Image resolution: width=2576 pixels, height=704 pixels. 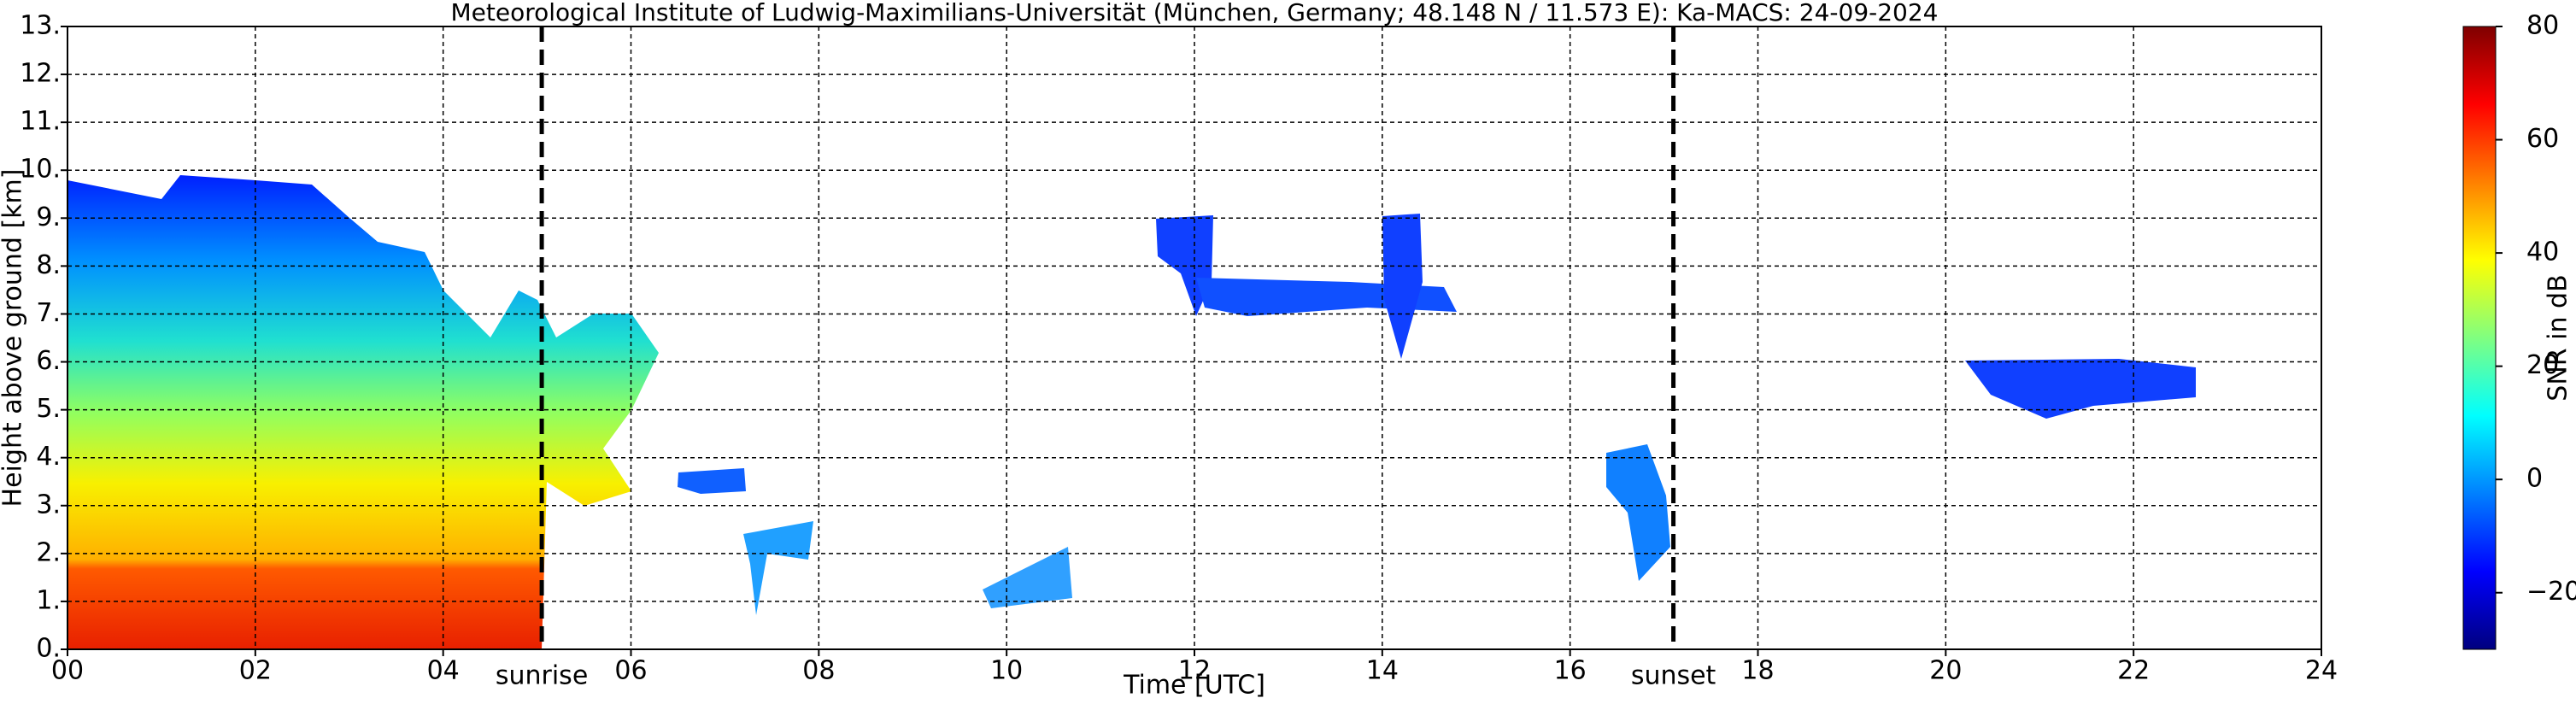 What do you see at coordinates (255, 671) in the screenshot?
I see `x-tick-label: 02` at bounding box center [255, 671].